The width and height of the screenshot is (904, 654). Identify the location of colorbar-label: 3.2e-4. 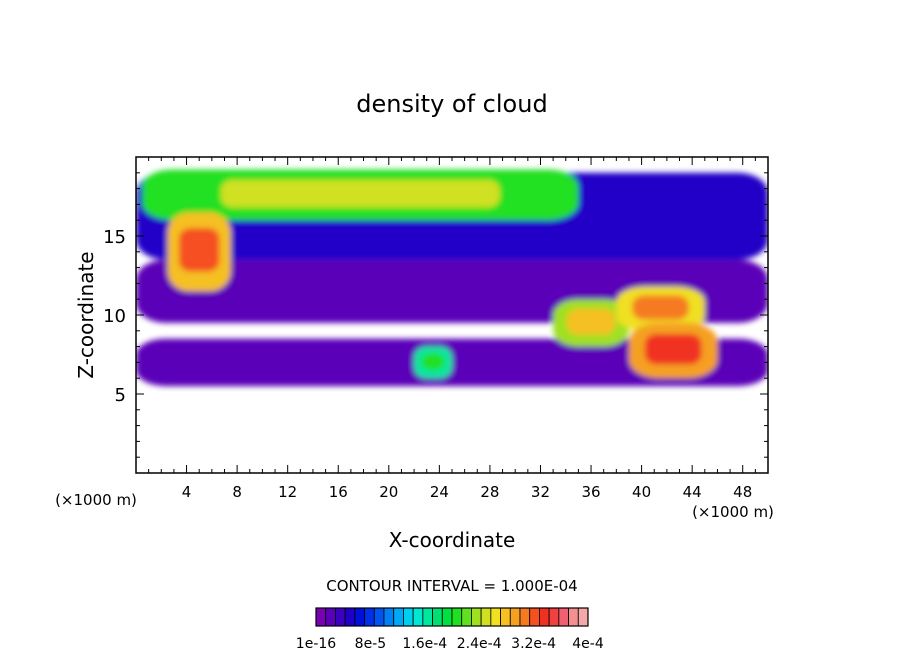
(533, 644).